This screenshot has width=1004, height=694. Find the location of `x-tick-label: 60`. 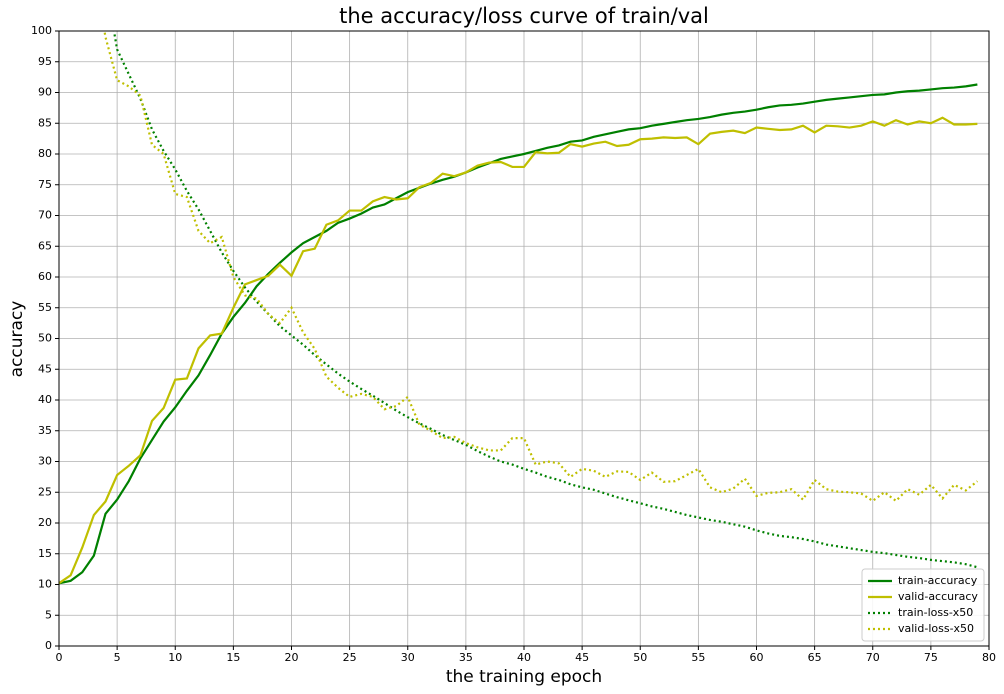

x-tick-label: 60 is located at coordinates (757, 657).